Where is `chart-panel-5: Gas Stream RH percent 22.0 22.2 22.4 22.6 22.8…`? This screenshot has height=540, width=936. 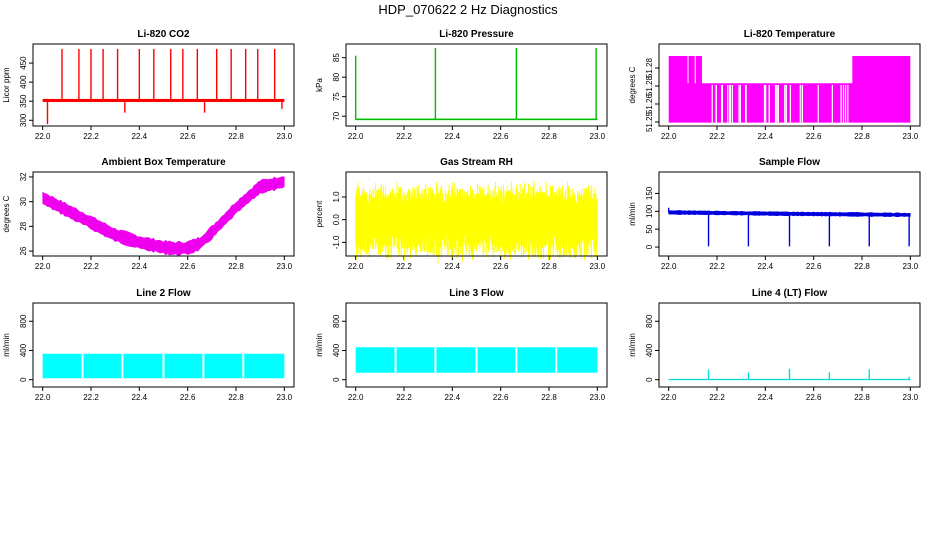 chart-panel-5: Gas Stream RH percent 22.0 22.2 22.4 22.6 22.8… is located at coordinates (461, 214).